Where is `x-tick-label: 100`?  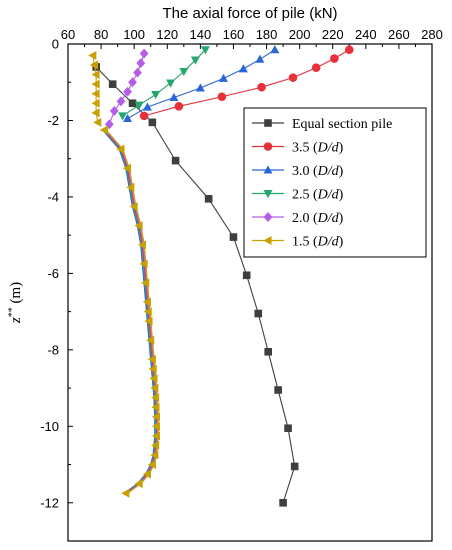
x-tick-label: 100 is located at coordinates (134, 34).